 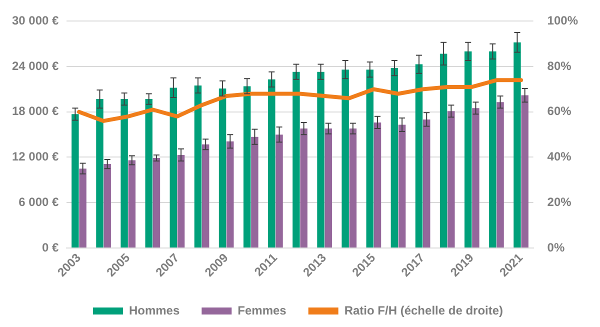 I want to click on y-tick-label: 18 000 €, so click(x=36, y=111).